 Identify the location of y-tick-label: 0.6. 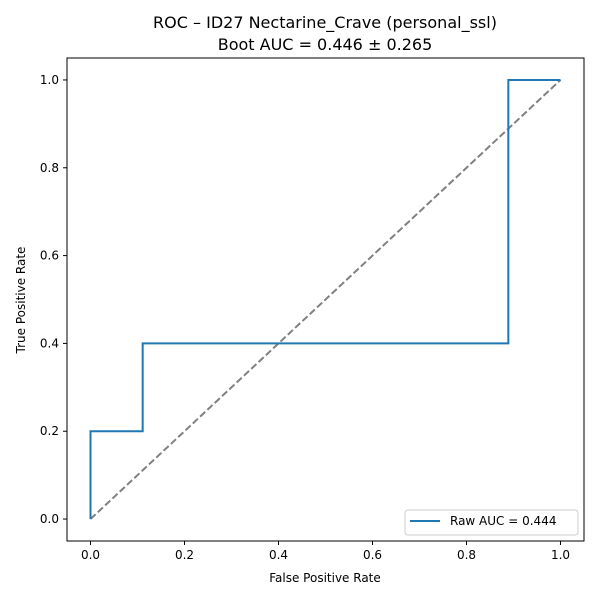
(49, 256).